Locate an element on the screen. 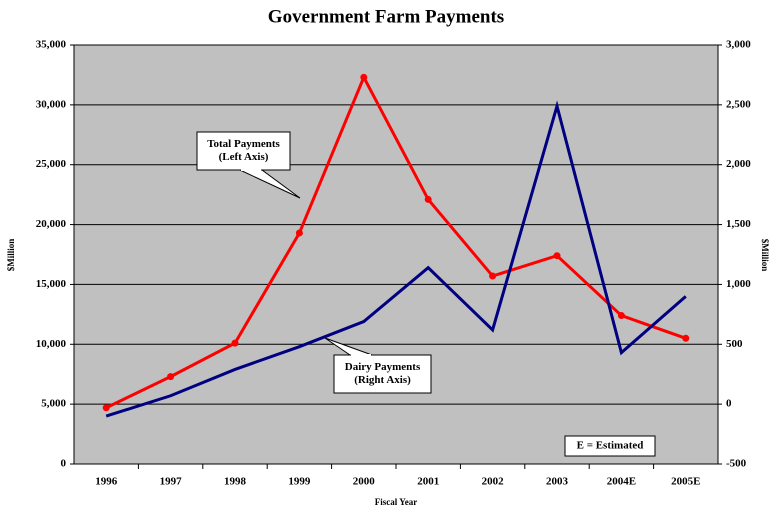 This screenshot has height=512, width=772. y2-tick-label: 1,500 is located at coordinates (738, 224).